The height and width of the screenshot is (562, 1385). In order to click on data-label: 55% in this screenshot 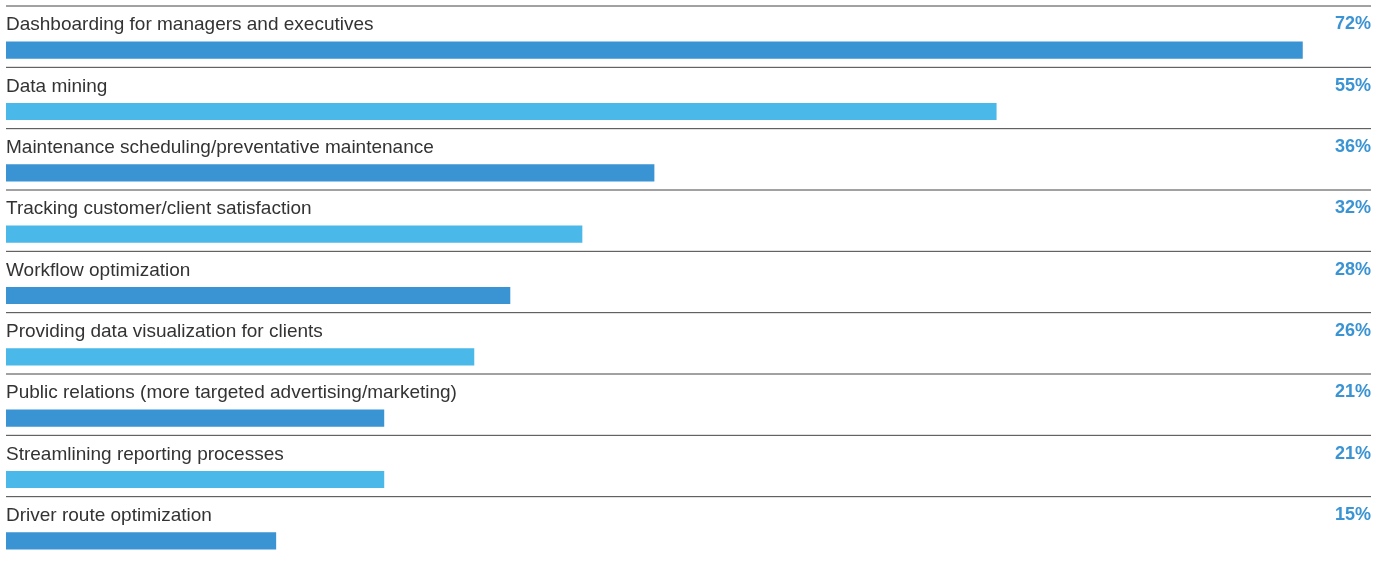, I will do `click(1352, 84)`.